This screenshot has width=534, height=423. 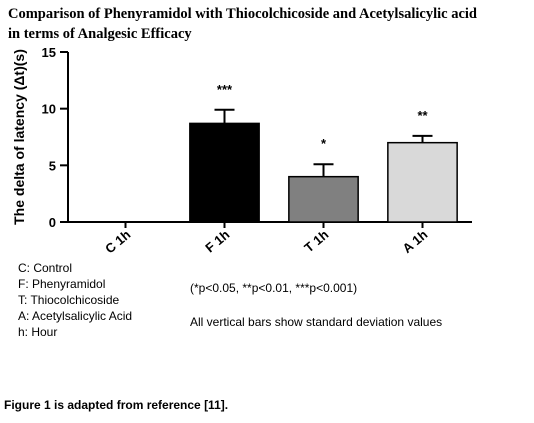 What do you see at coordinates (45, 268) in the screenshot?
I see `legend-note: C: Control` at bounding box center [45, 268].